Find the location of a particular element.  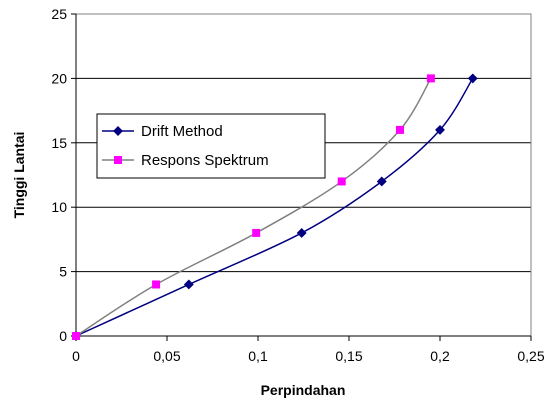

x-tick-label: 0,1 is located at coordinates (258, 356).